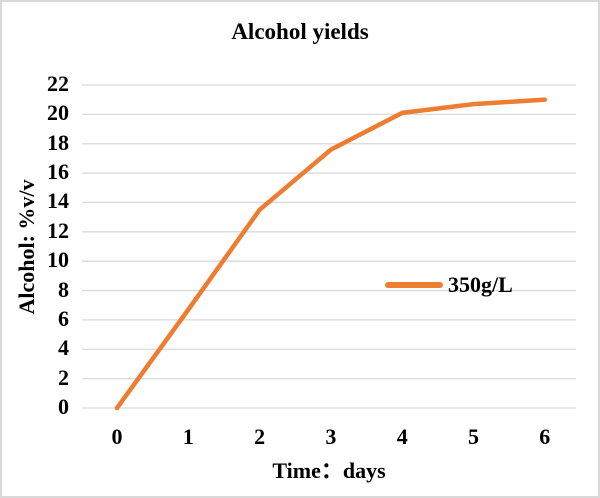 The width and height of the screenshot is (600, 498). What do you see at coordinates (188, 436) in the screenshot?
I see `x-tick-label: 1` at bounding box center [188, 436].